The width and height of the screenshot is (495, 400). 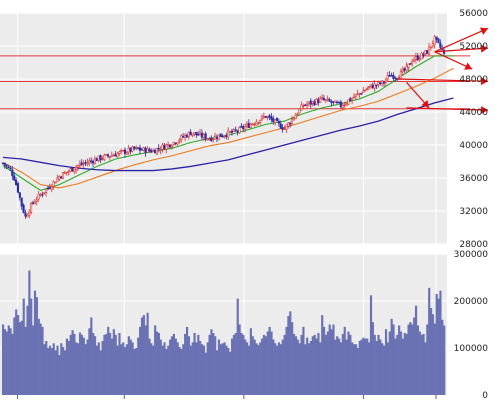 I want to click on price-tick-label: 28000, so click(x=473, y=245).